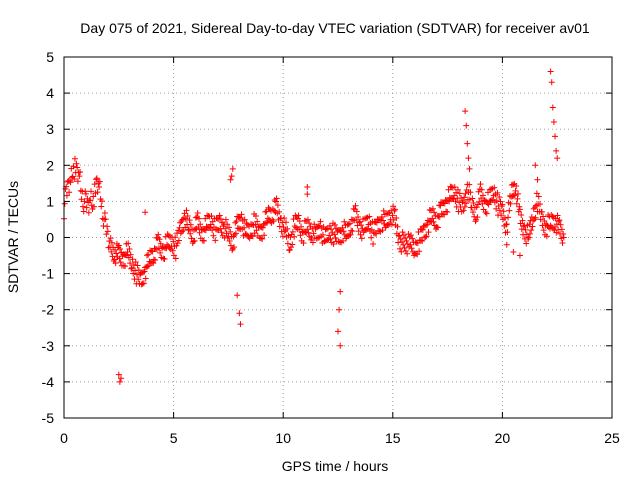  What do you see at coordinates (48, 418) in the screenshot?
I see `y-tick-label: -5` at bounding box center [48, 418].